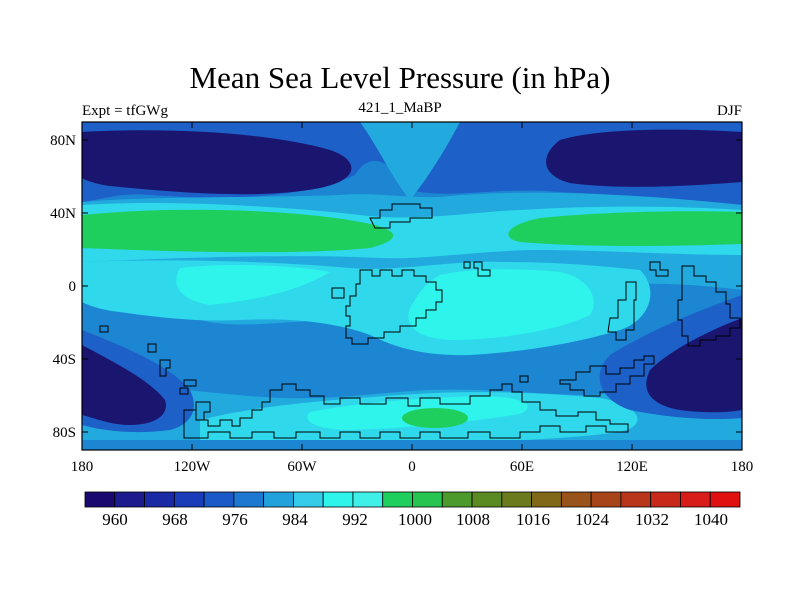 This screenshot has height=600, width=800. Describe the element at coordinates (400, 108) in the screenshot. I see `run-label: 421_1_MaBP` at that location.